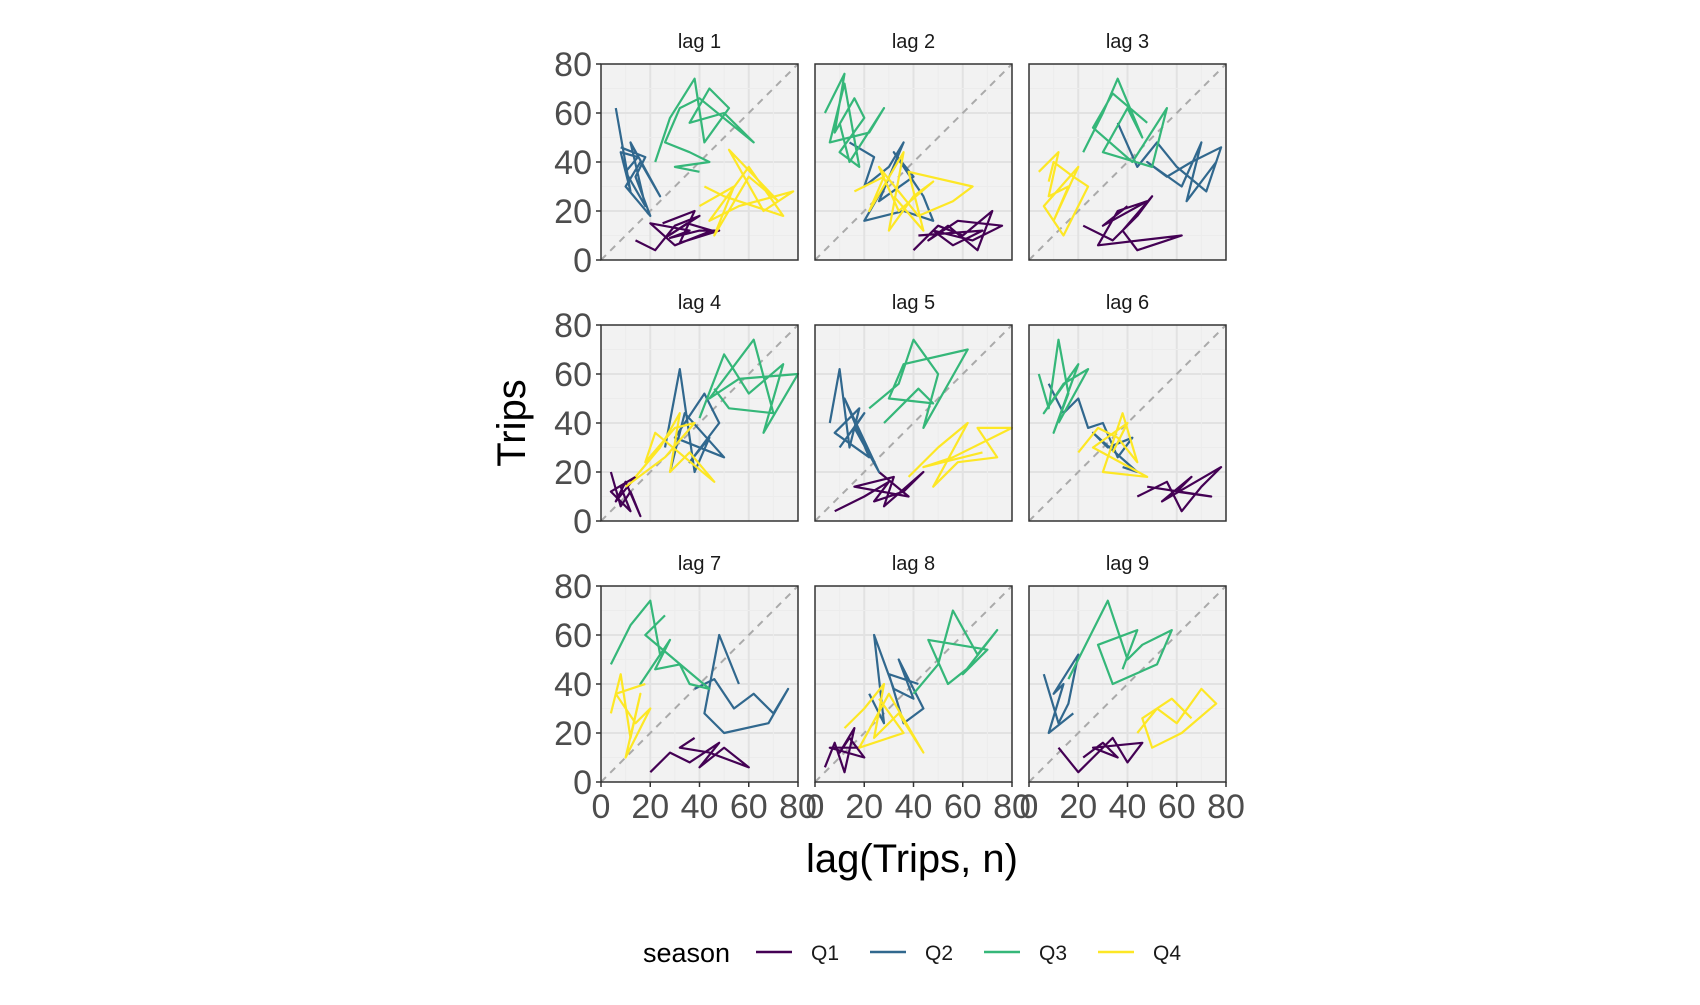  Describe the element at coordinates (699, 42) in the screenshot. I see `facet-strip-label: lag 1` at that location.